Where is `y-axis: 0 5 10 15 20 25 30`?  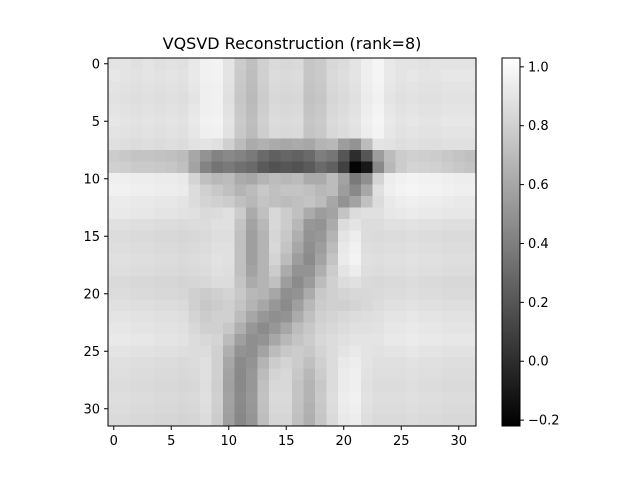 y-axis: 0 5 10 15 20 25 30 is located at coordinates (95, 237).